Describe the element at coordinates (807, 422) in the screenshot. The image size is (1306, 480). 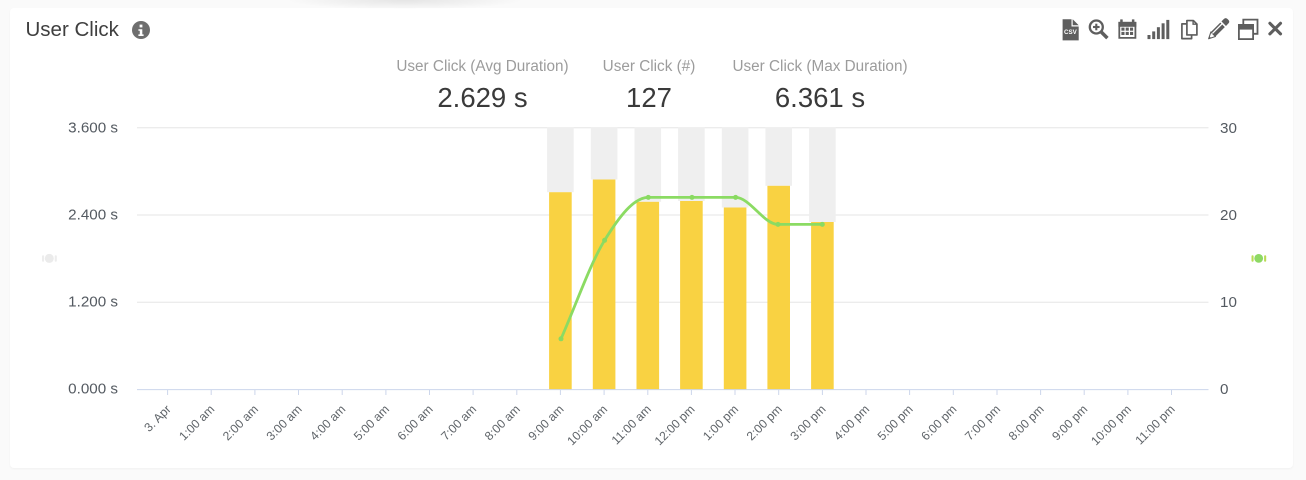
I see `svg-text: 3:00 pm` at that location.